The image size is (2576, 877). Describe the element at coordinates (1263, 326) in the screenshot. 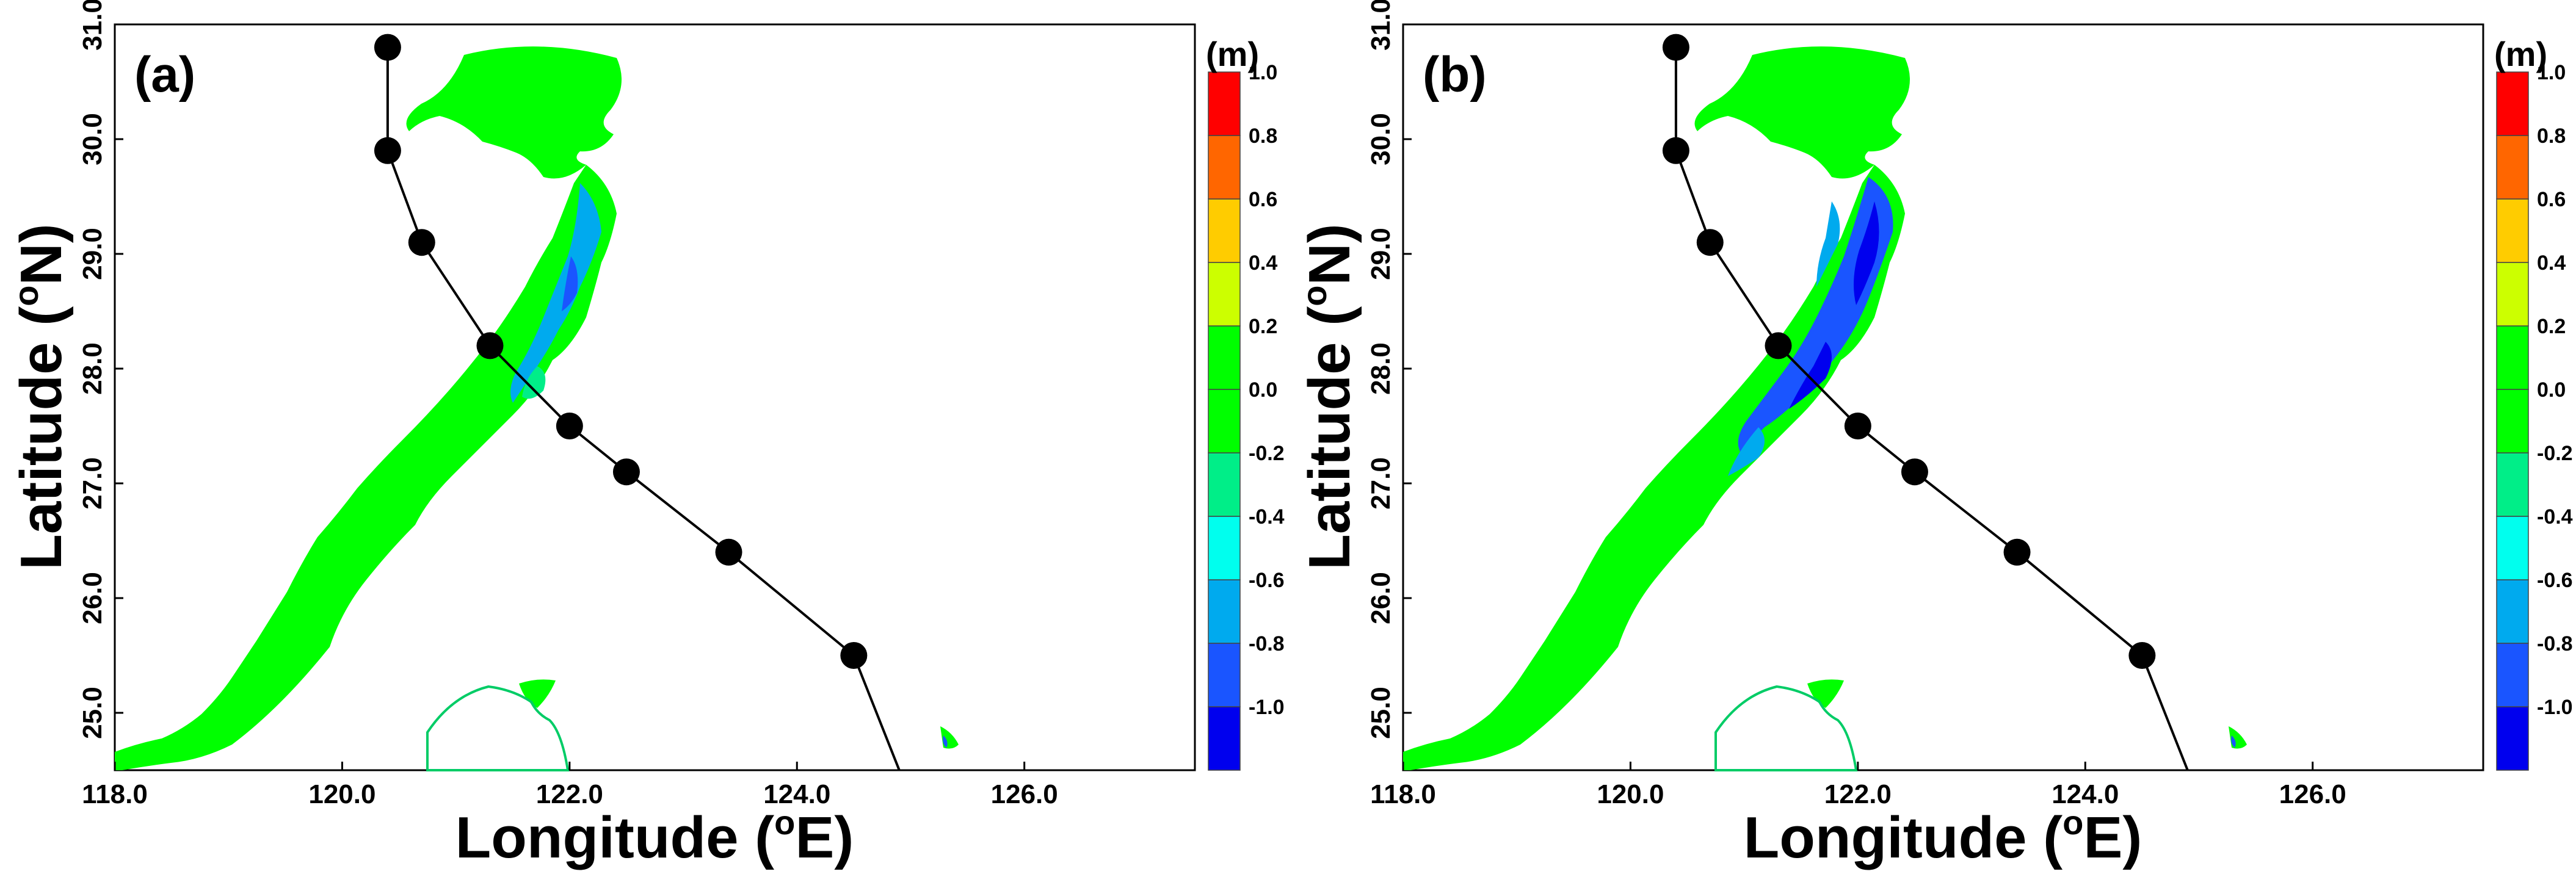

I see `panel-a-colorbar-label: 0.2` at that location.